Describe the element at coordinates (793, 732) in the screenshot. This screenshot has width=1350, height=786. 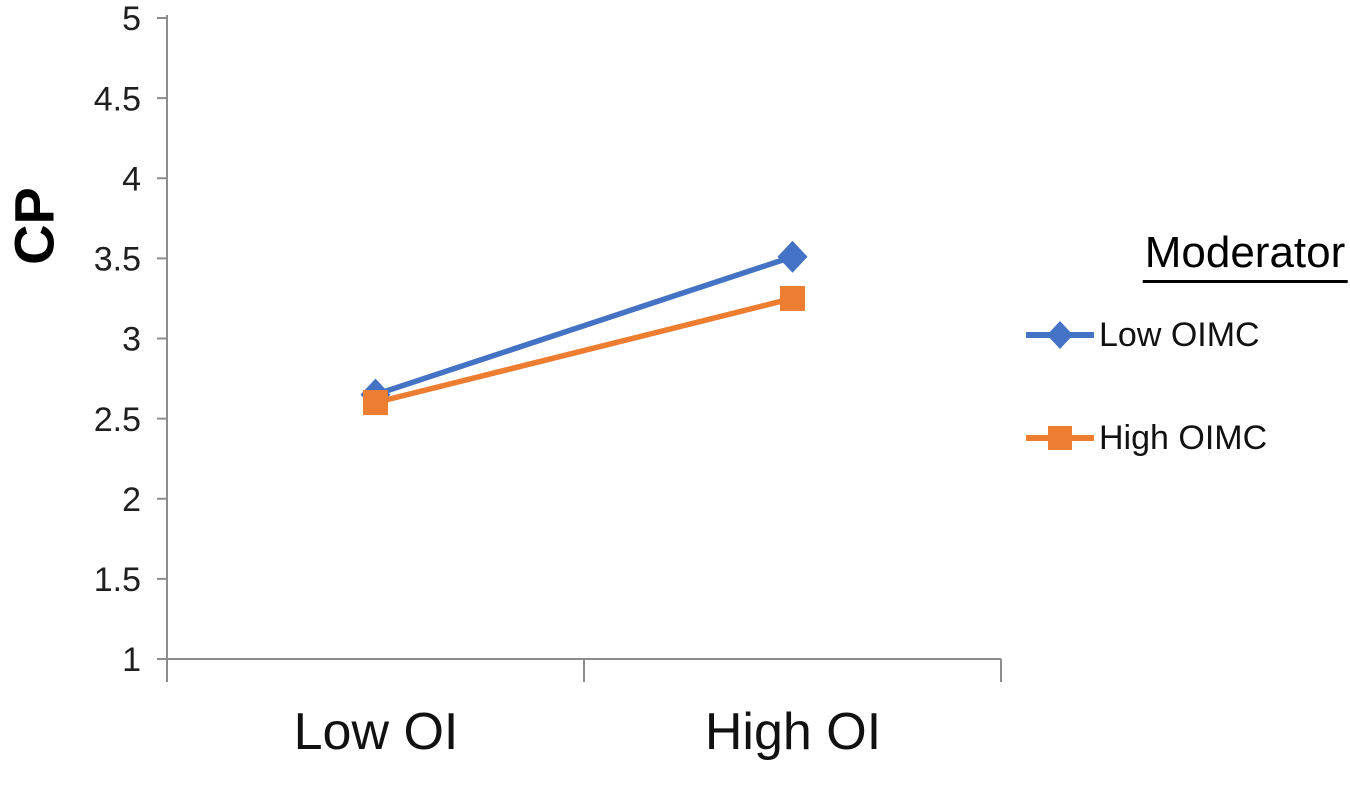
I see `x-category-label-high-oi: High OI` at that location.